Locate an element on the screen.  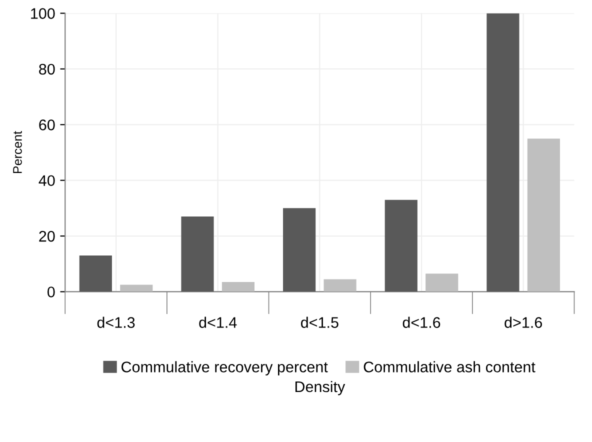
x-tick-label: d<1.6 is located at coordinates (421, 322).